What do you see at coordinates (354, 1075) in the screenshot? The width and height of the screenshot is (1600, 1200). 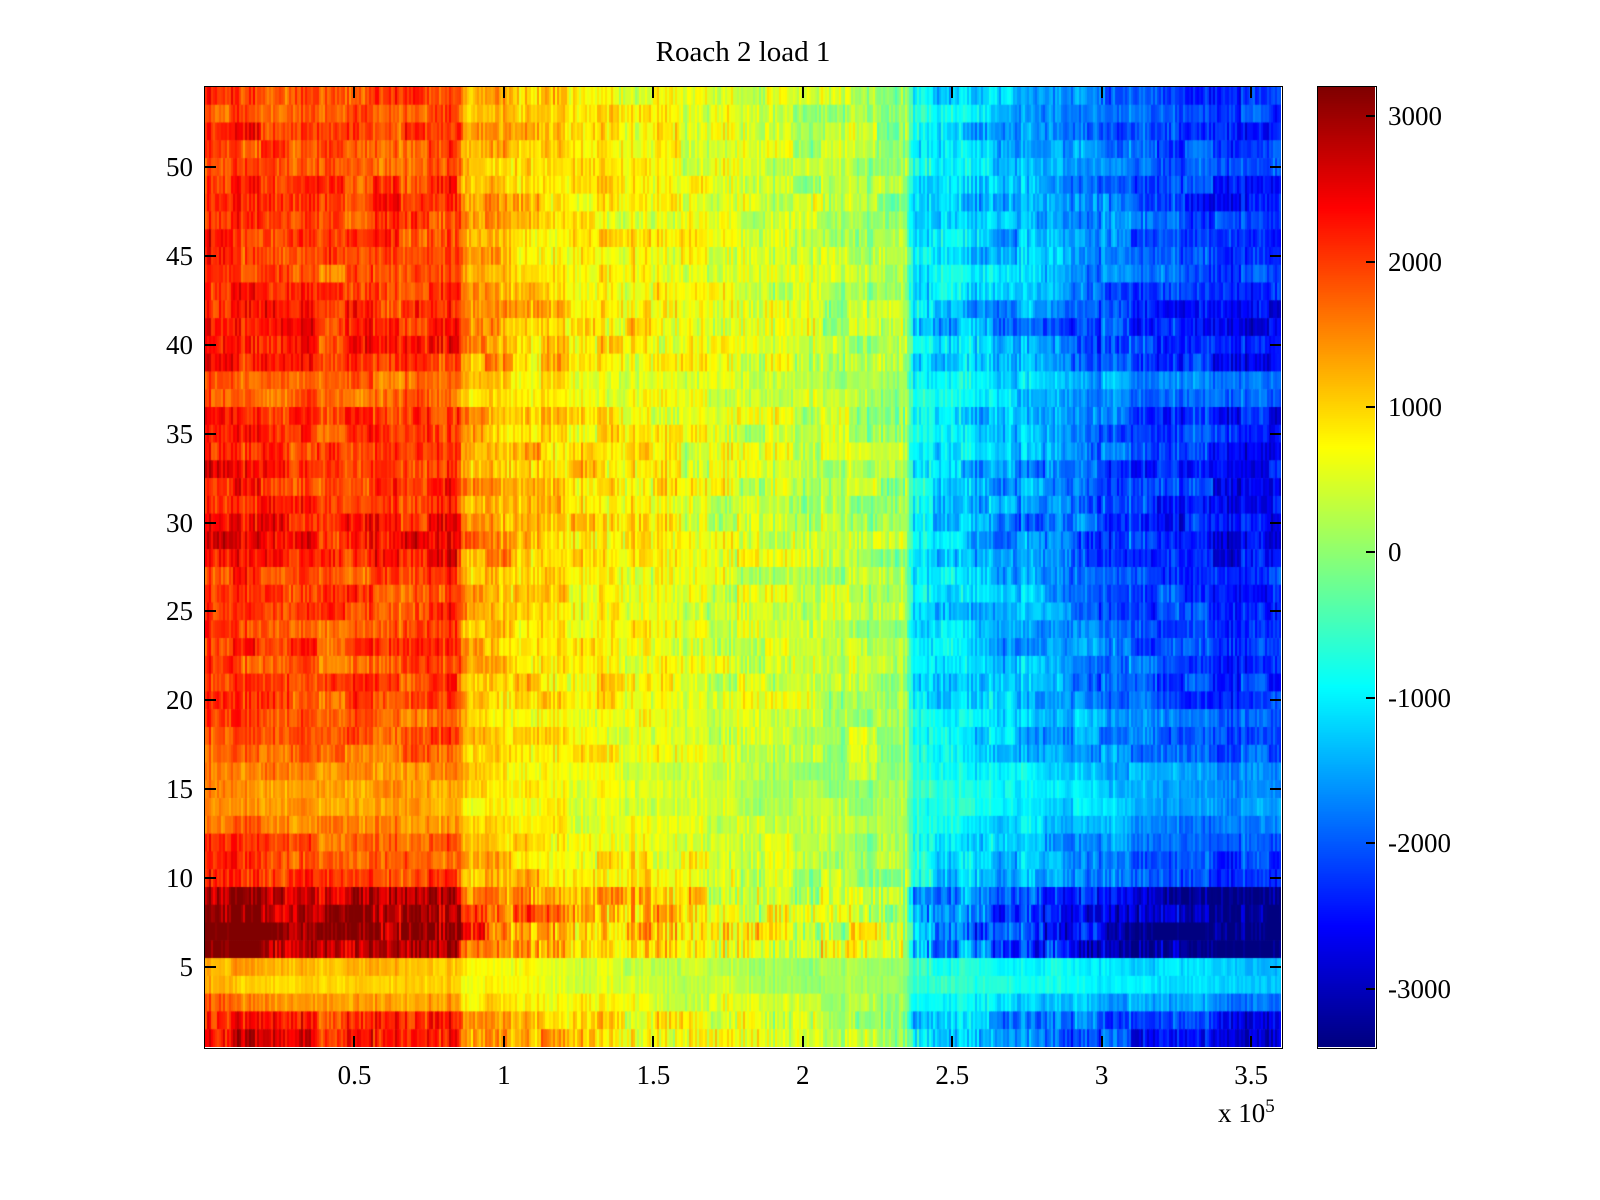 I see `x-tick-label: 0.5` at bounding box center [354, 1075].